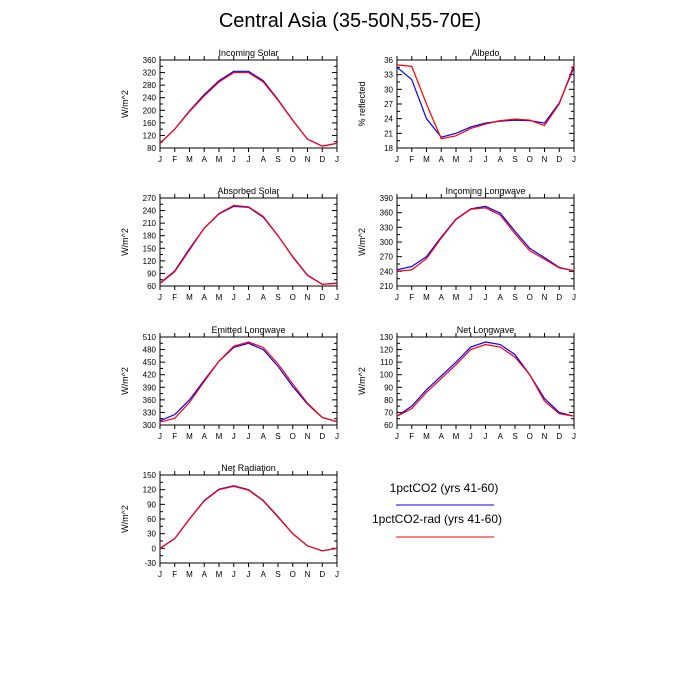  What do you see at coordinates (150, 350) in the screenshot?
I see `y-tick-label: 480` at bounding box center [150, 350].